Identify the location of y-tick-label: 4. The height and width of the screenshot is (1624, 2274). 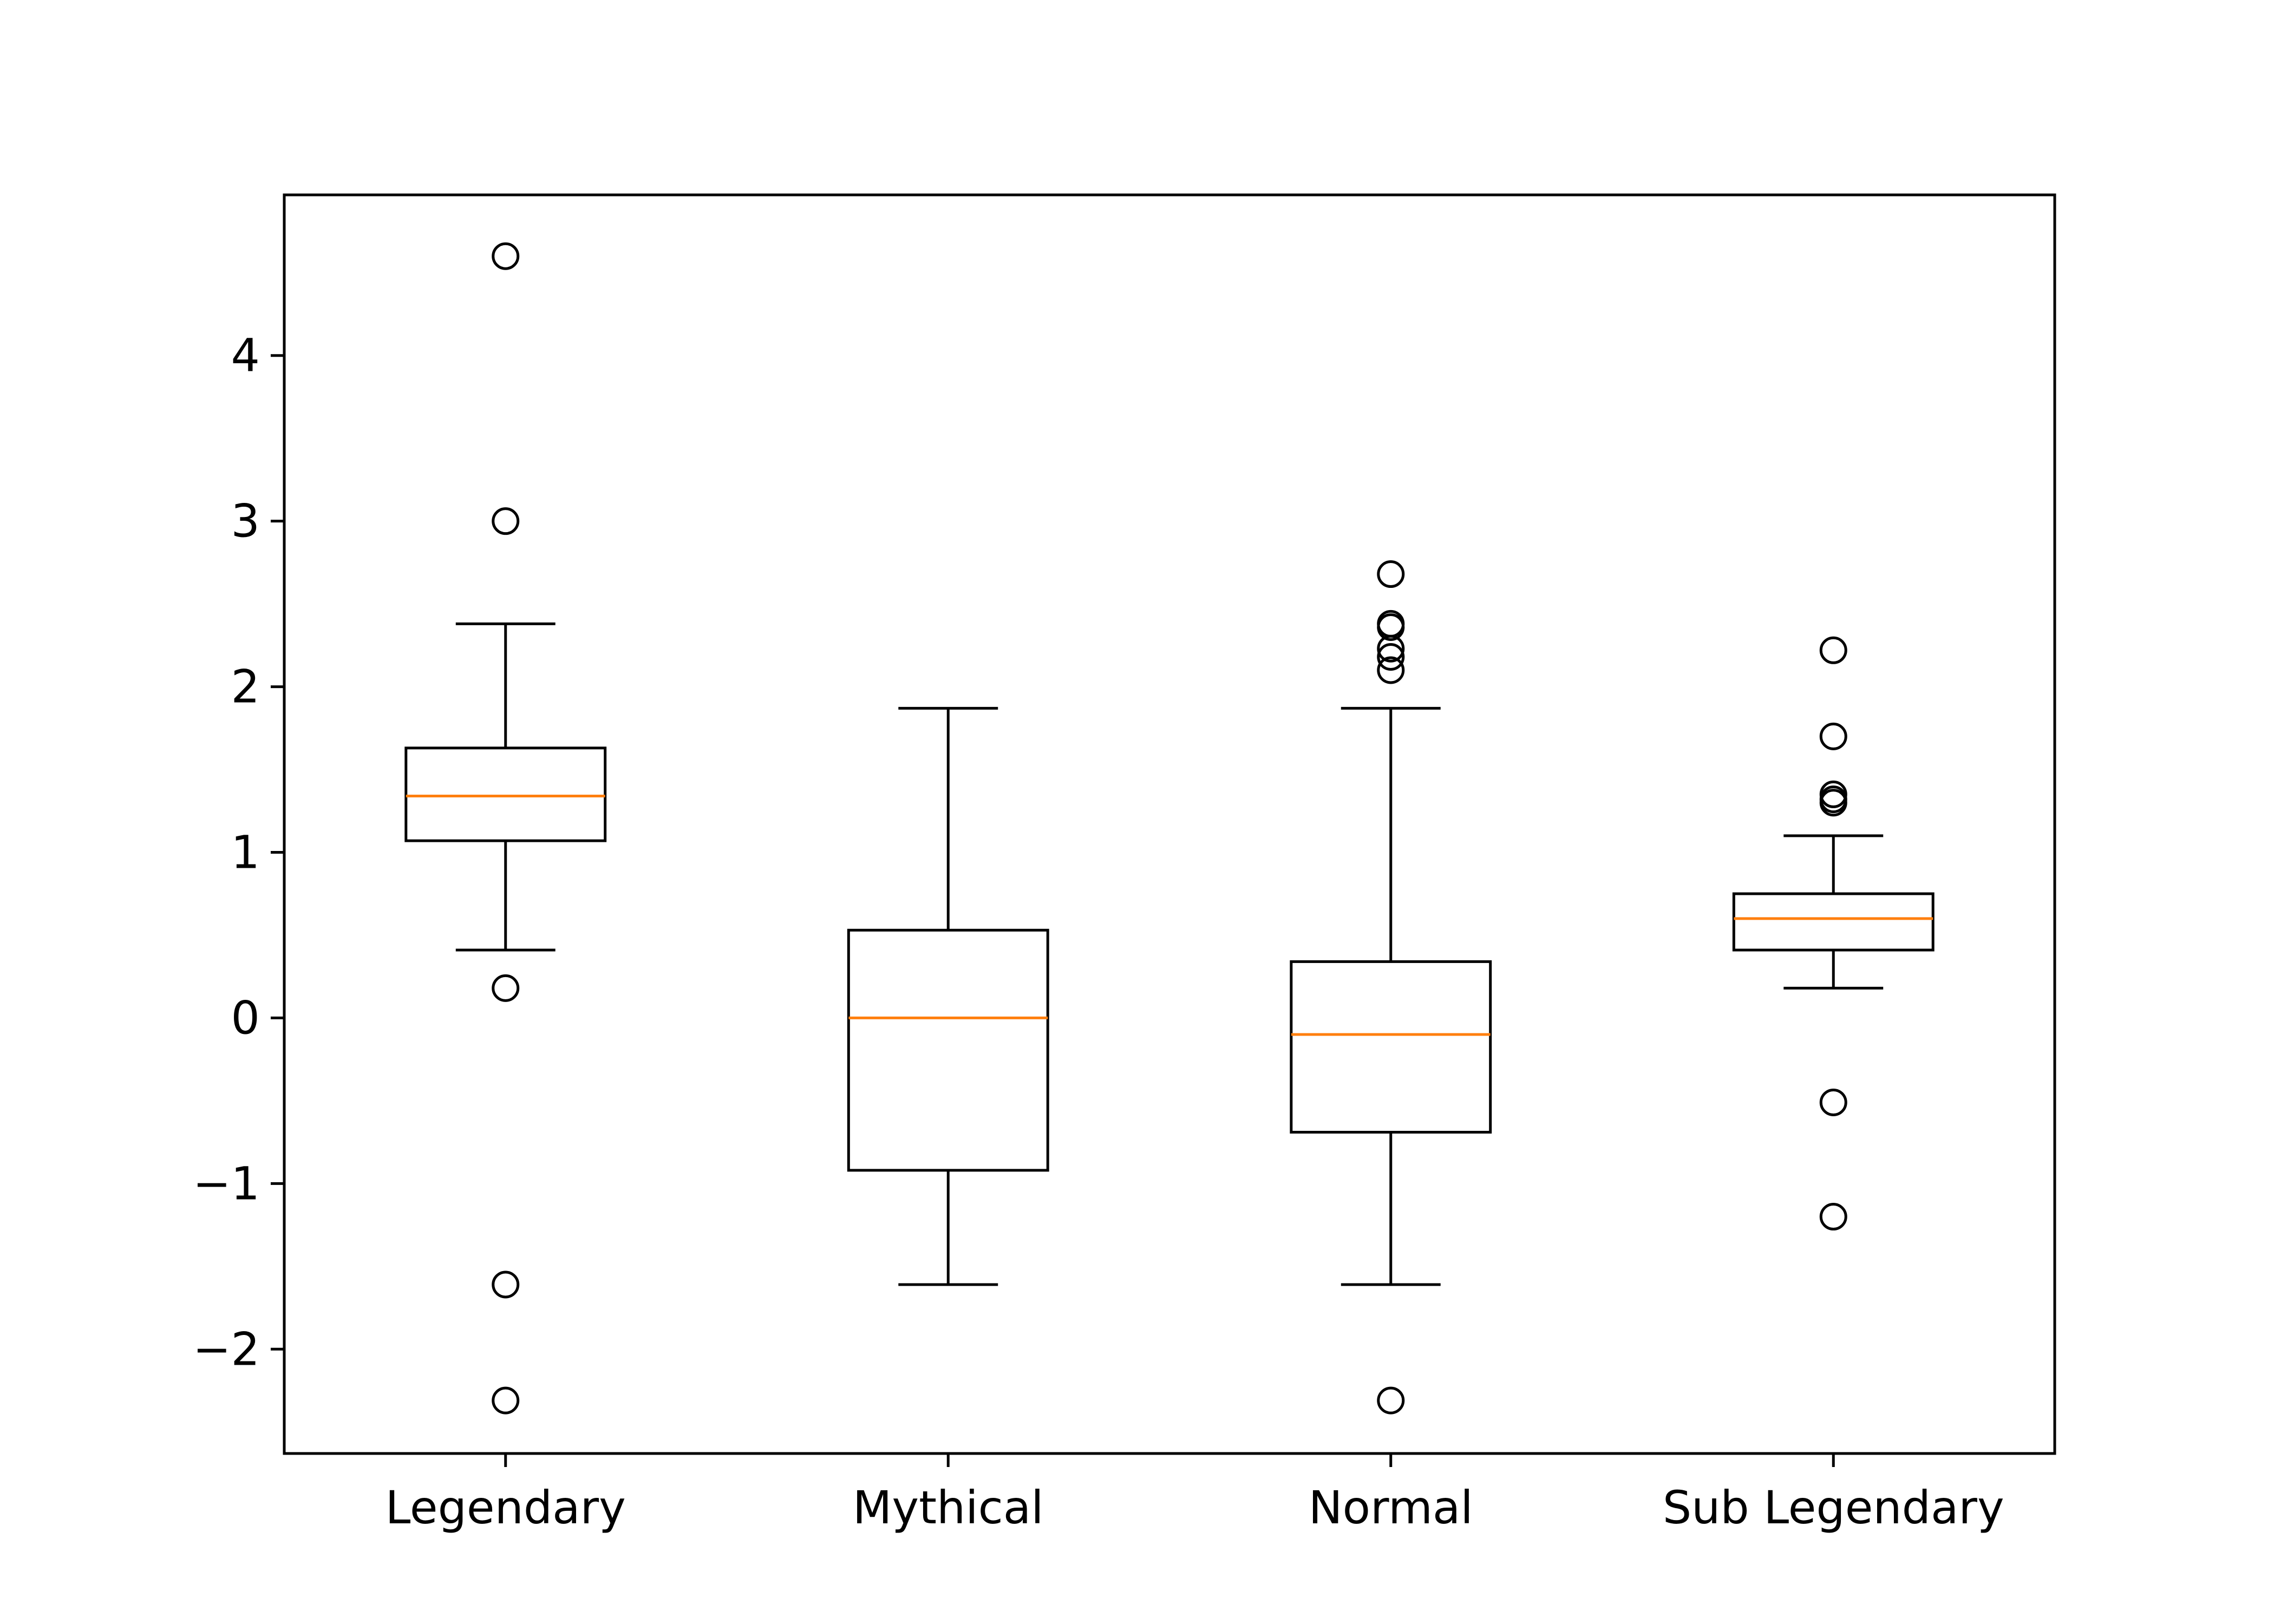
(246, 355).